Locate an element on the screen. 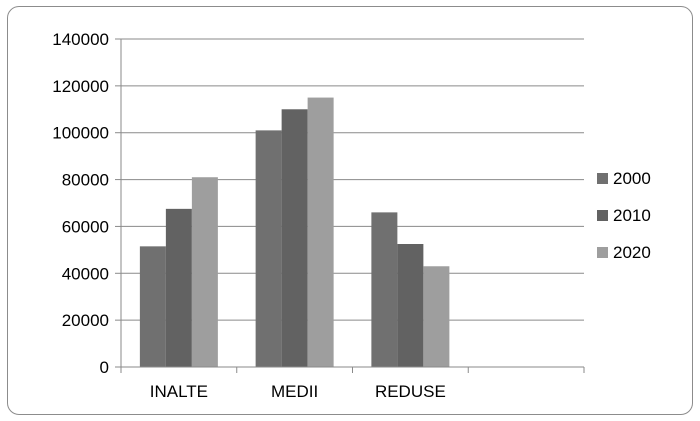  y-tick-label: 80000 is located at coordinates (85, 180).